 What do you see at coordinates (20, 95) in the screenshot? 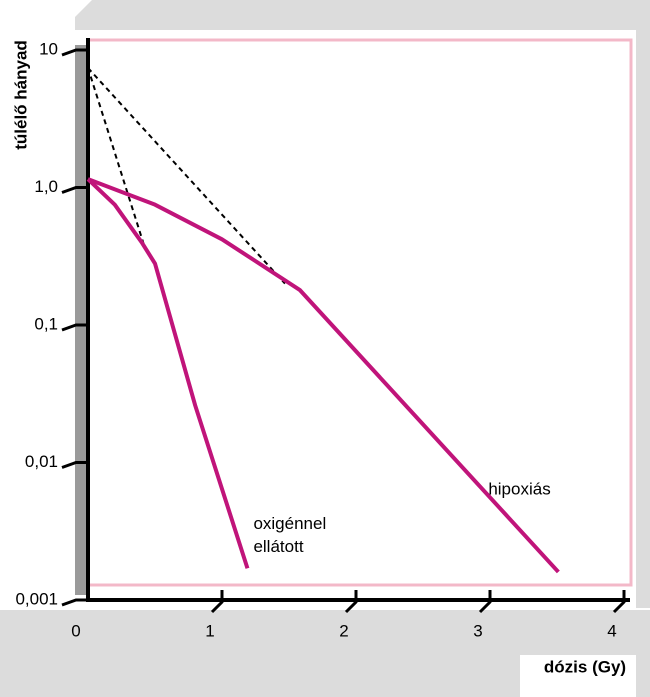
I see `y-axis-title: túlélő hányad` at bounding box center [20, 95].